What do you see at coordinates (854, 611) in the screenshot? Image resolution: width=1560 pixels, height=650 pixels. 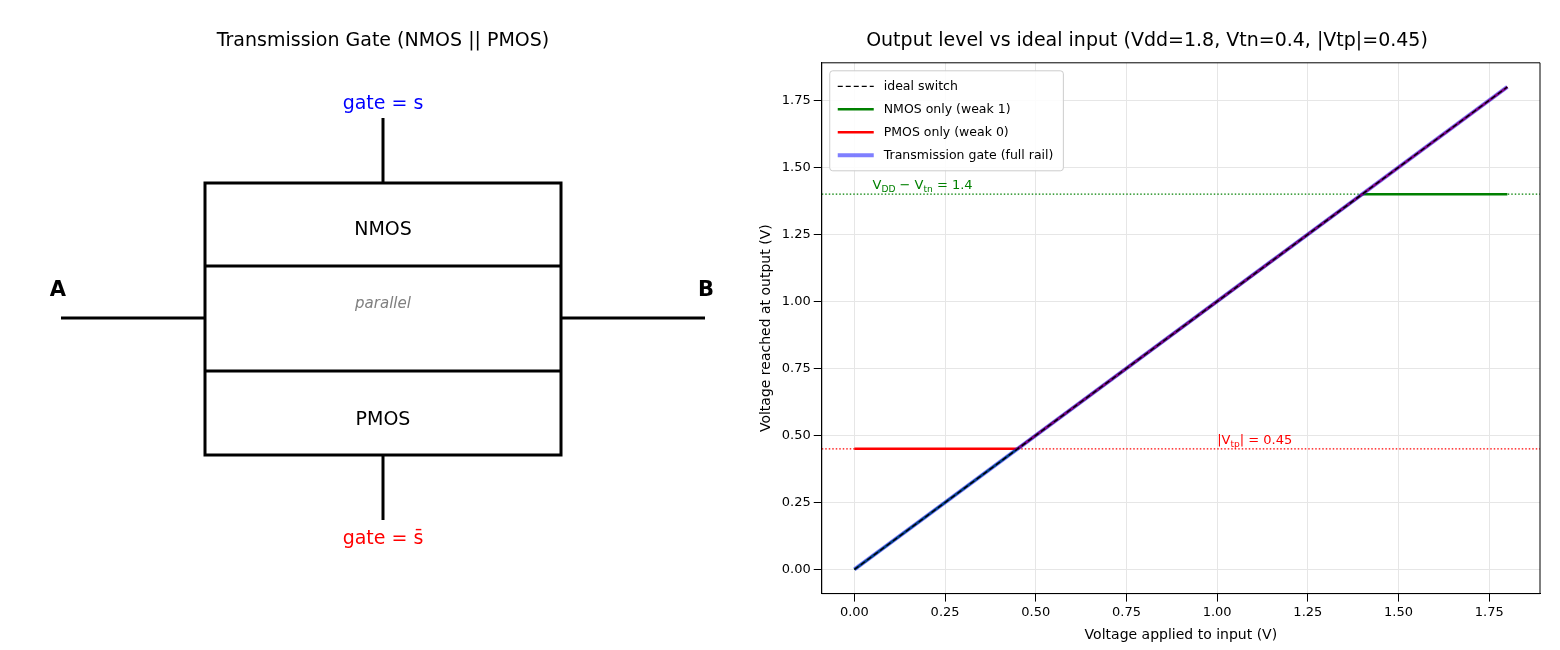 I see `x-tick-label: 0.00` at bounding box center [854, 611].